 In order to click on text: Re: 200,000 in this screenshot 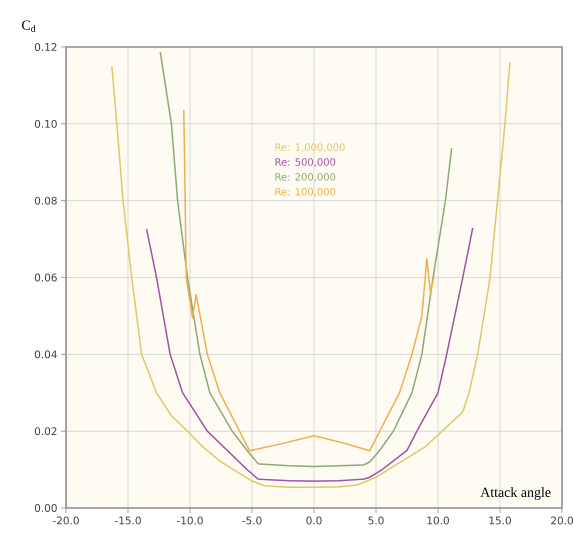, I will do `click(306, 177)`.